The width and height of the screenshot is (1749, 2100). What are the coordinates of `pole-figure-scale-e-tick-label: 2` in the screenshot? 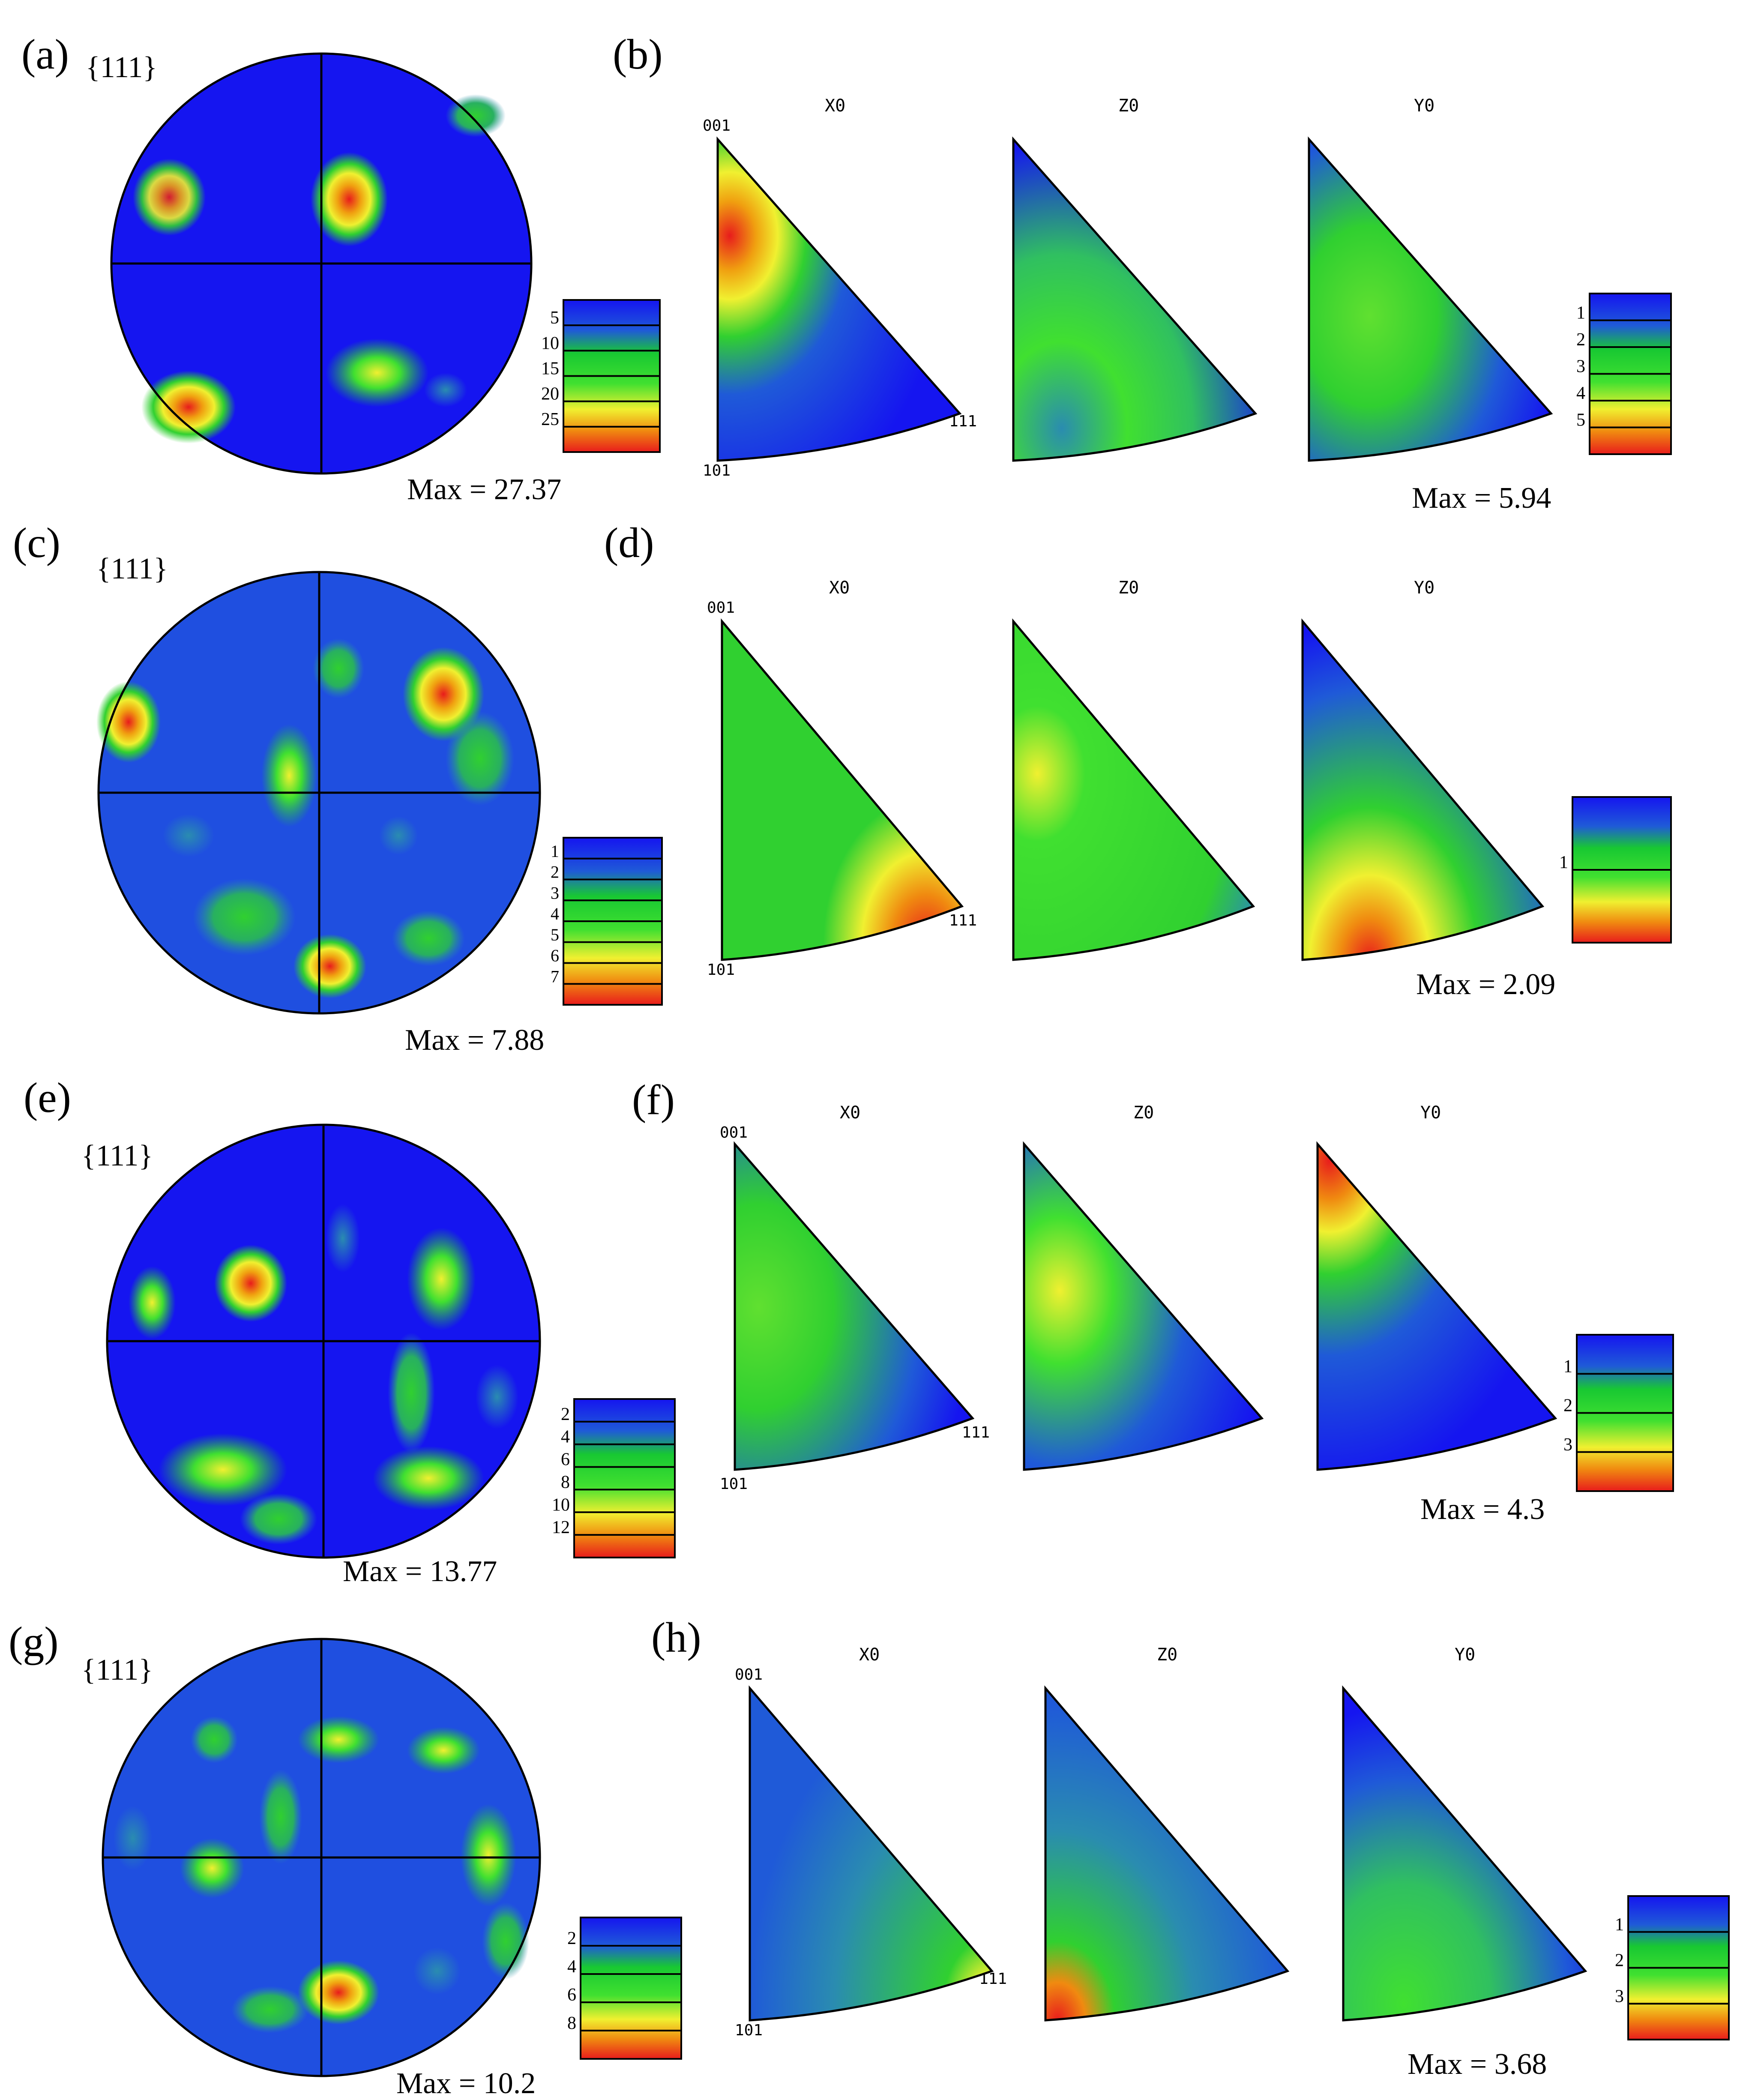 It's located at (565, 1414).